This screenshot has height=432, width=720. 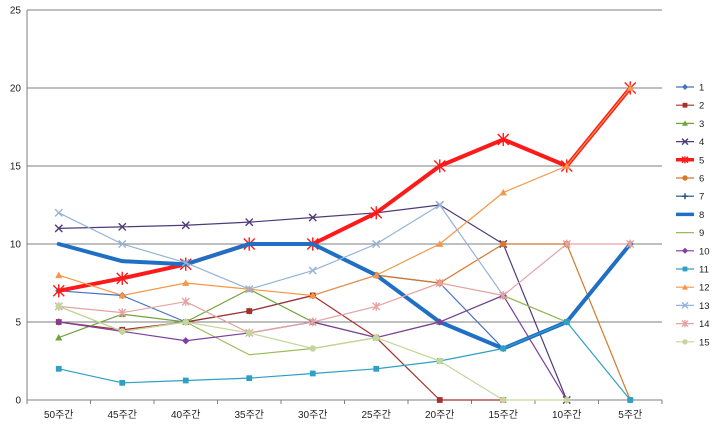 I want to click on legend-label: 13, so click(x=704, y=306).